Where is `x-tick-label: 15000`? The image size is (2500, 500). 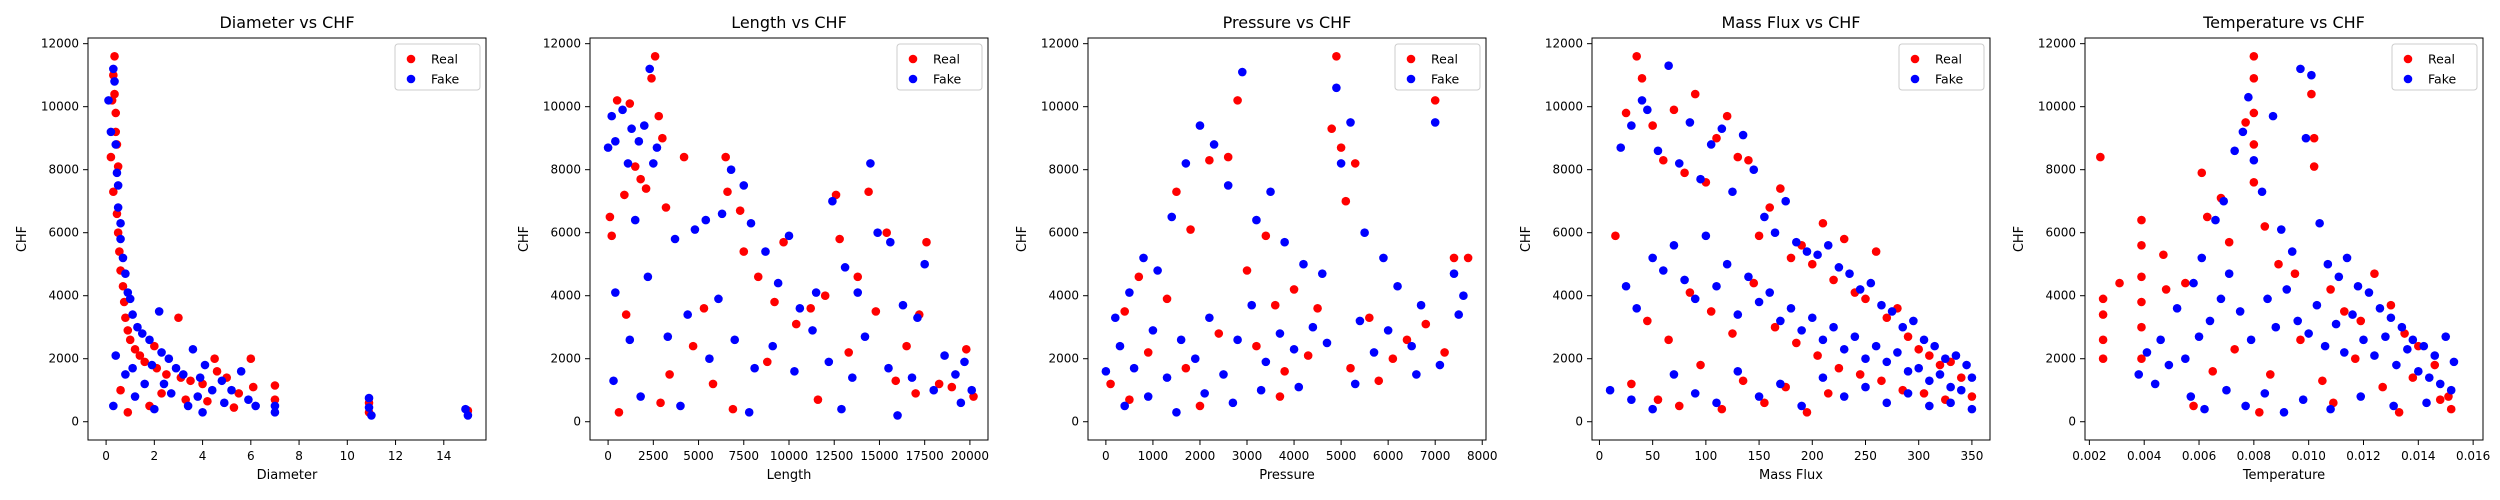 x-tick-label: 15000 is located at coordinates (879, 456).